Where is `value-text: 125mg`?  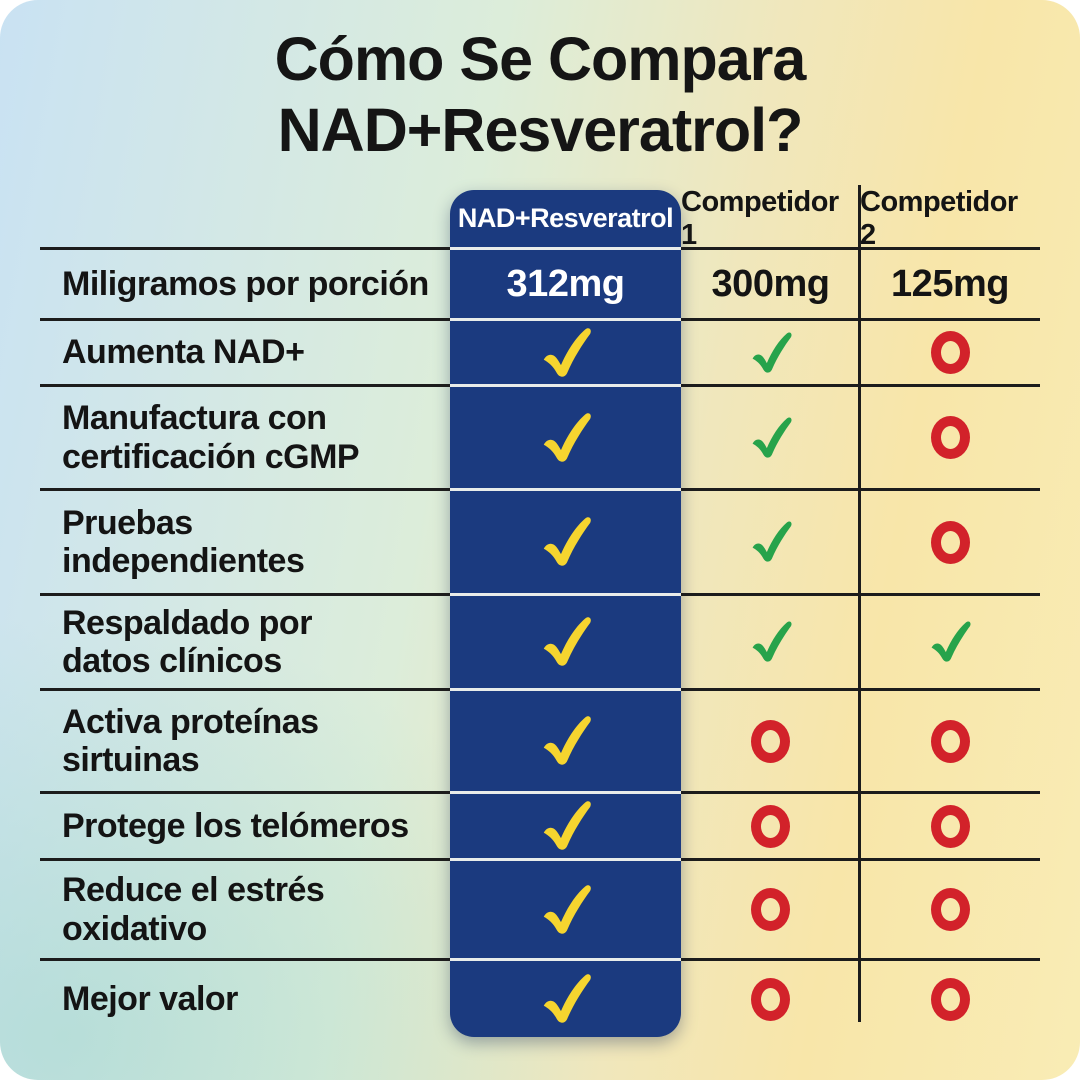 value-text: 125mg is located at coordinates (950, 283).